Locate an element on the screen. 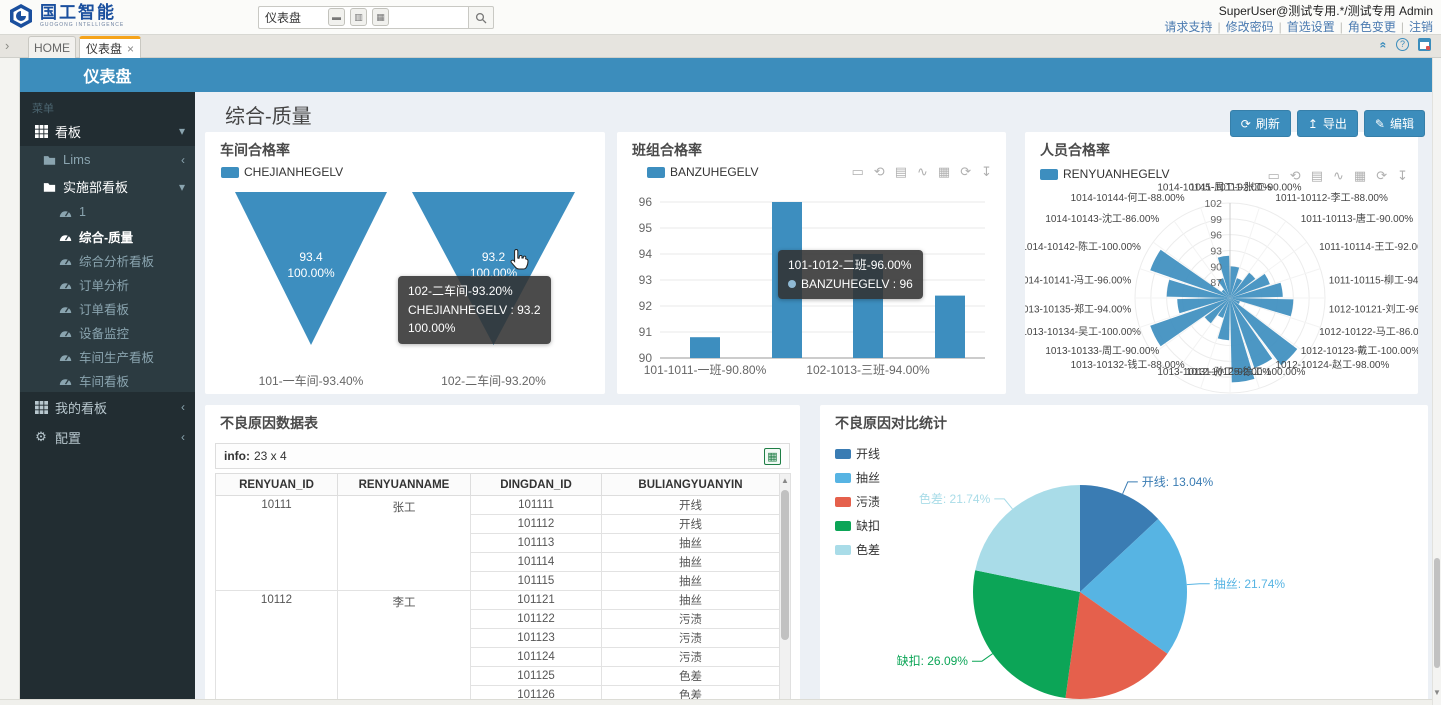  column-header: RENYUAN_ID is located at coordinates (276, 484).